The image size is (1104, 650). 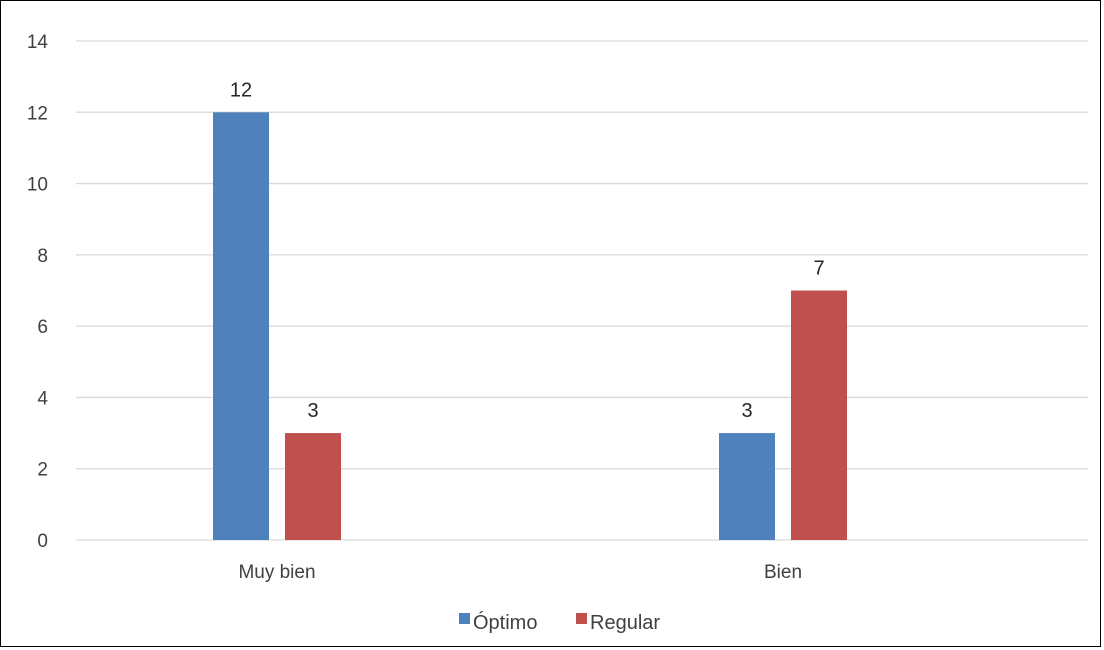 What do you see at coordinates (313, 486) in the screenshot?
I see `bar-regular-muy-bien` at bounding box center [313, 486].